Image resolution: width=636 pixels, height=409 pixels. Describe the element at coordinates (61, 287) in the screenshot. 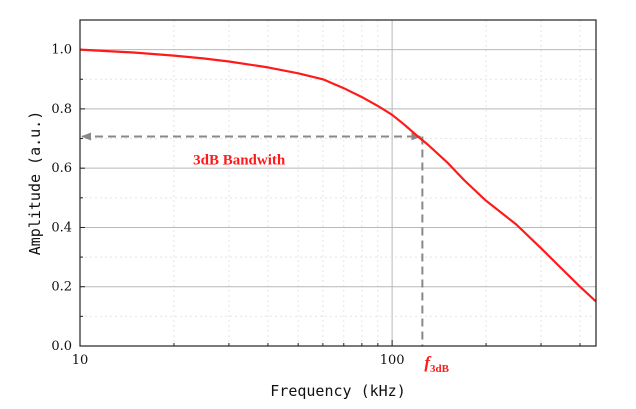

I see `y-tick-label: 0.2` at that location.